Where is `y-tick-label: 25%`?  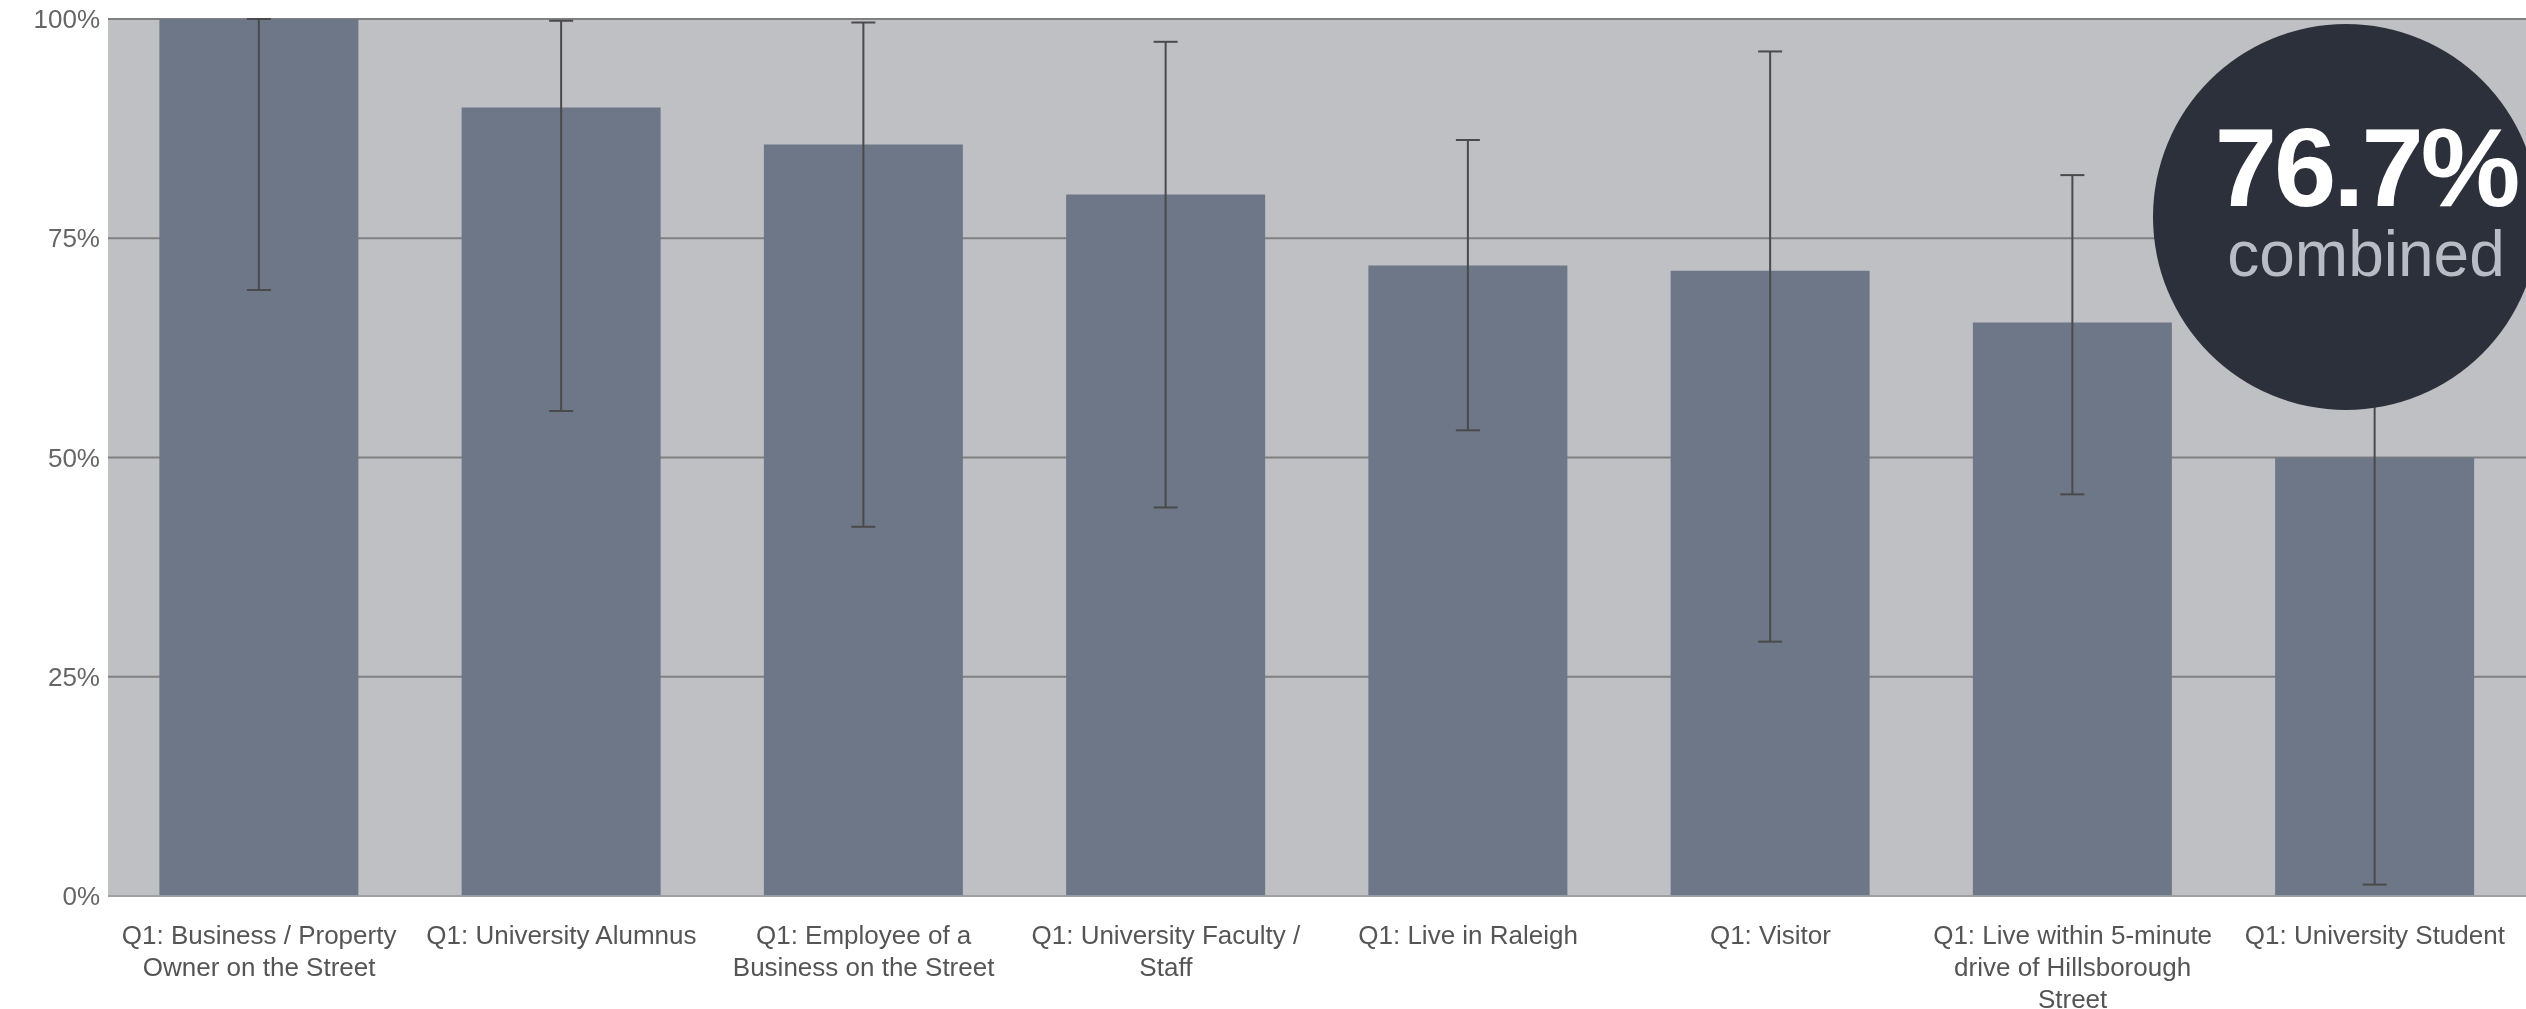
y-tick-label: 25% is located at coordinates (73, 676).